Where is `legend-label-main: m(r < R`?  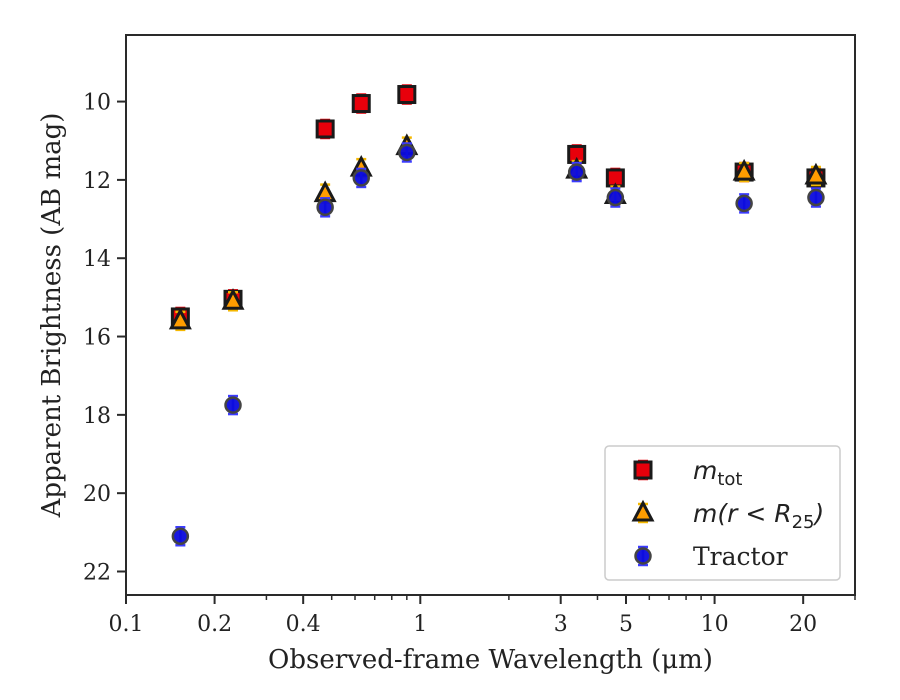
legend-label-main: m(r < R is located at coordinates (742, 513).